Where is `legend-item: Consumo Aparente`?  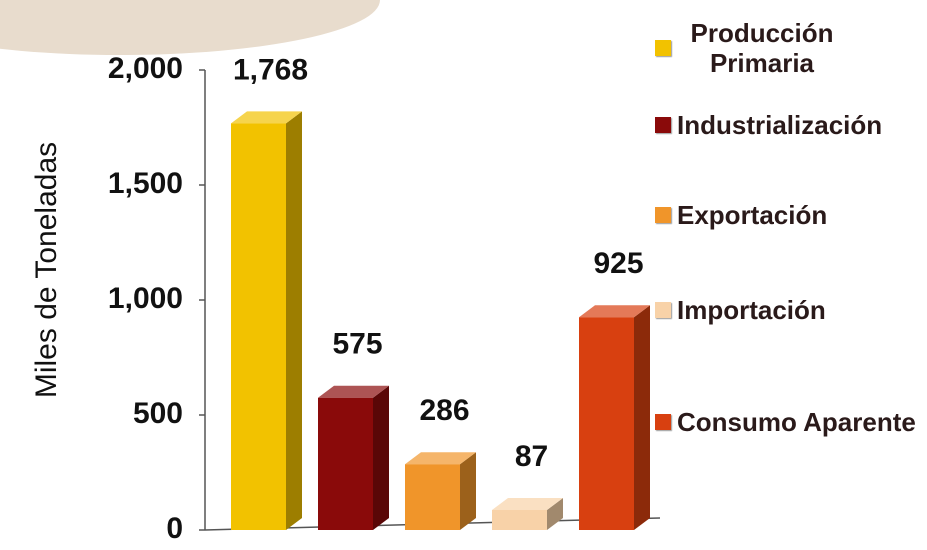 legend-item: Consumo Aparente is located at coordinates (785, 422).